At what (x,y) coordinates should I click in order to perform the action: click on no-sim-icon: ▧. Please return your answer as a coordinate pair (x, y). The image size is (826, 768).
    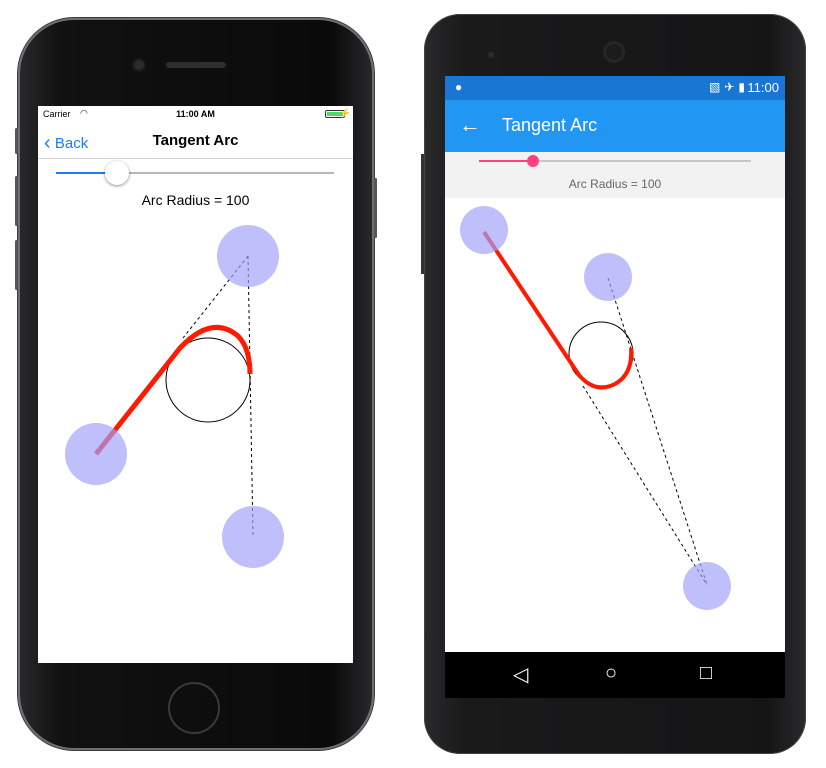
    Looking at the image, I should click on (716, 87).